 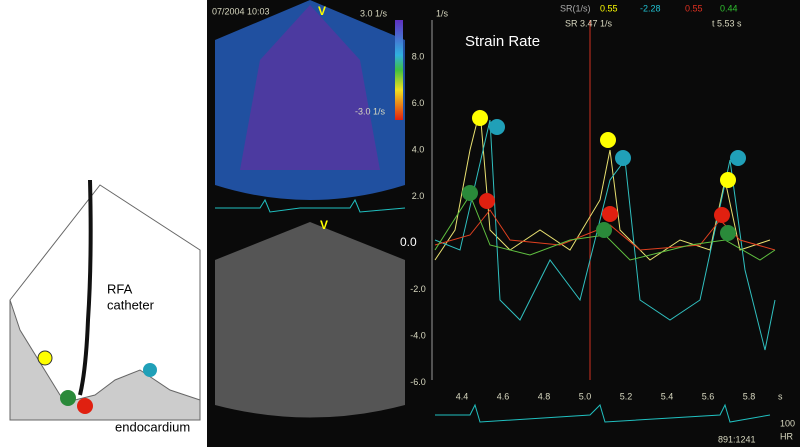 What do you see at coordinates (370, 111) in the screenshot?
I see `scale-bottom: -3.0 1/s` at bounding box center [370, 111].